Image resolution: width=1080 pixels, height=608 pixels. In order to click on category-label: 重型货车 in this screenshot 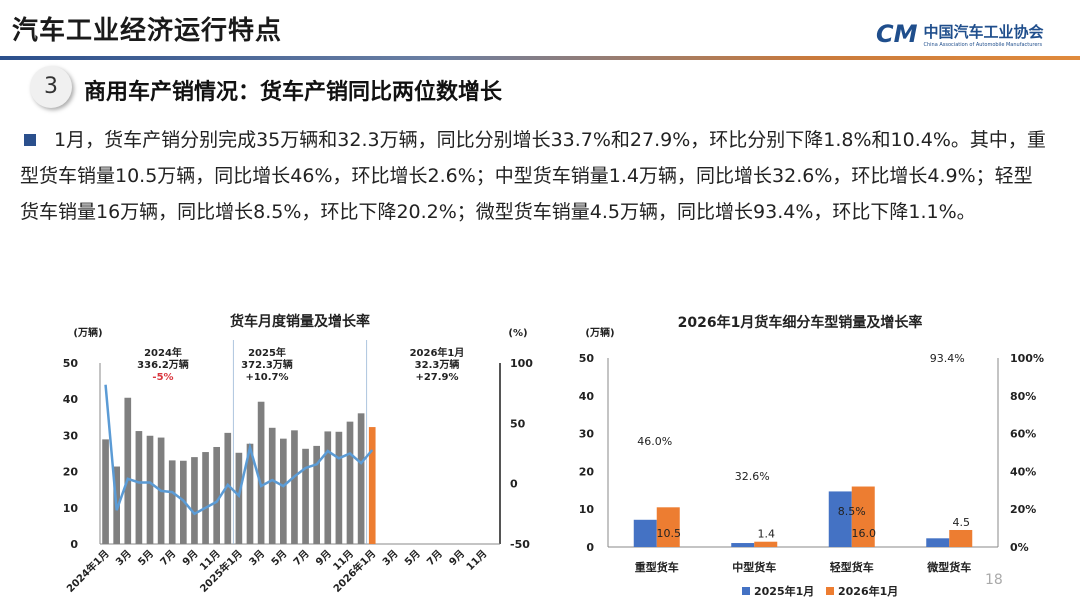, I will do `click(657, 567)`.